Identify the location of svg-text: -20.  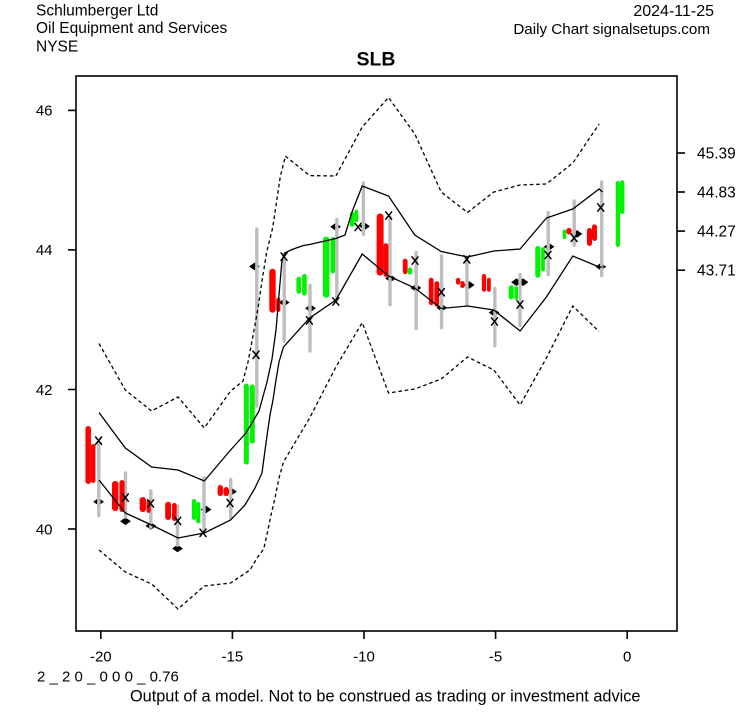
(101, 657).